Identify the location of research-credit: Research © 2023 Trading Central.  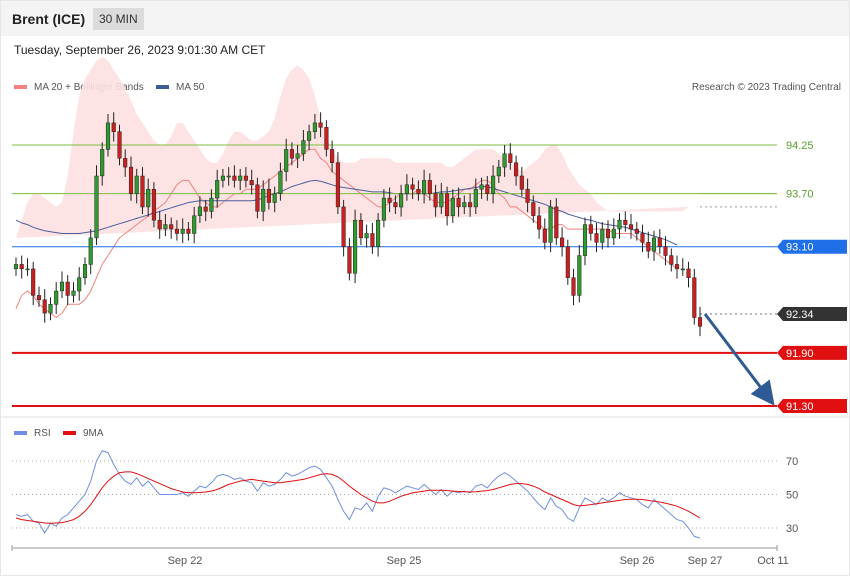
(766, 87).